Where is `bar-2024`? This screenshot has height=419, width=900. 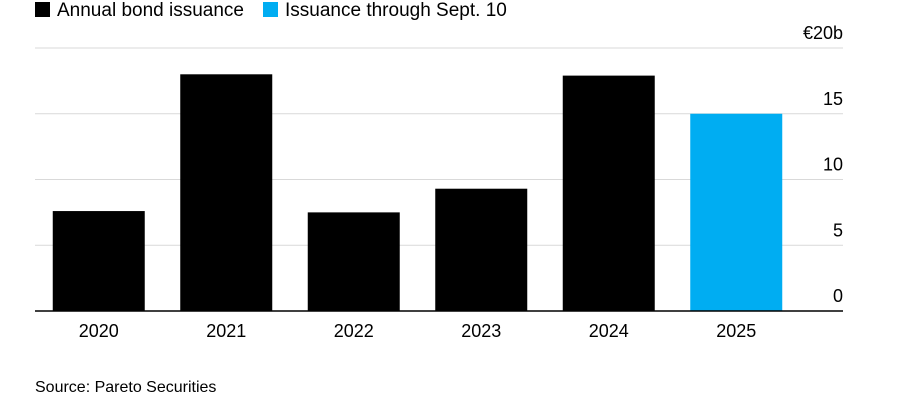 bar-2024 is located at coordinates (608, 193).